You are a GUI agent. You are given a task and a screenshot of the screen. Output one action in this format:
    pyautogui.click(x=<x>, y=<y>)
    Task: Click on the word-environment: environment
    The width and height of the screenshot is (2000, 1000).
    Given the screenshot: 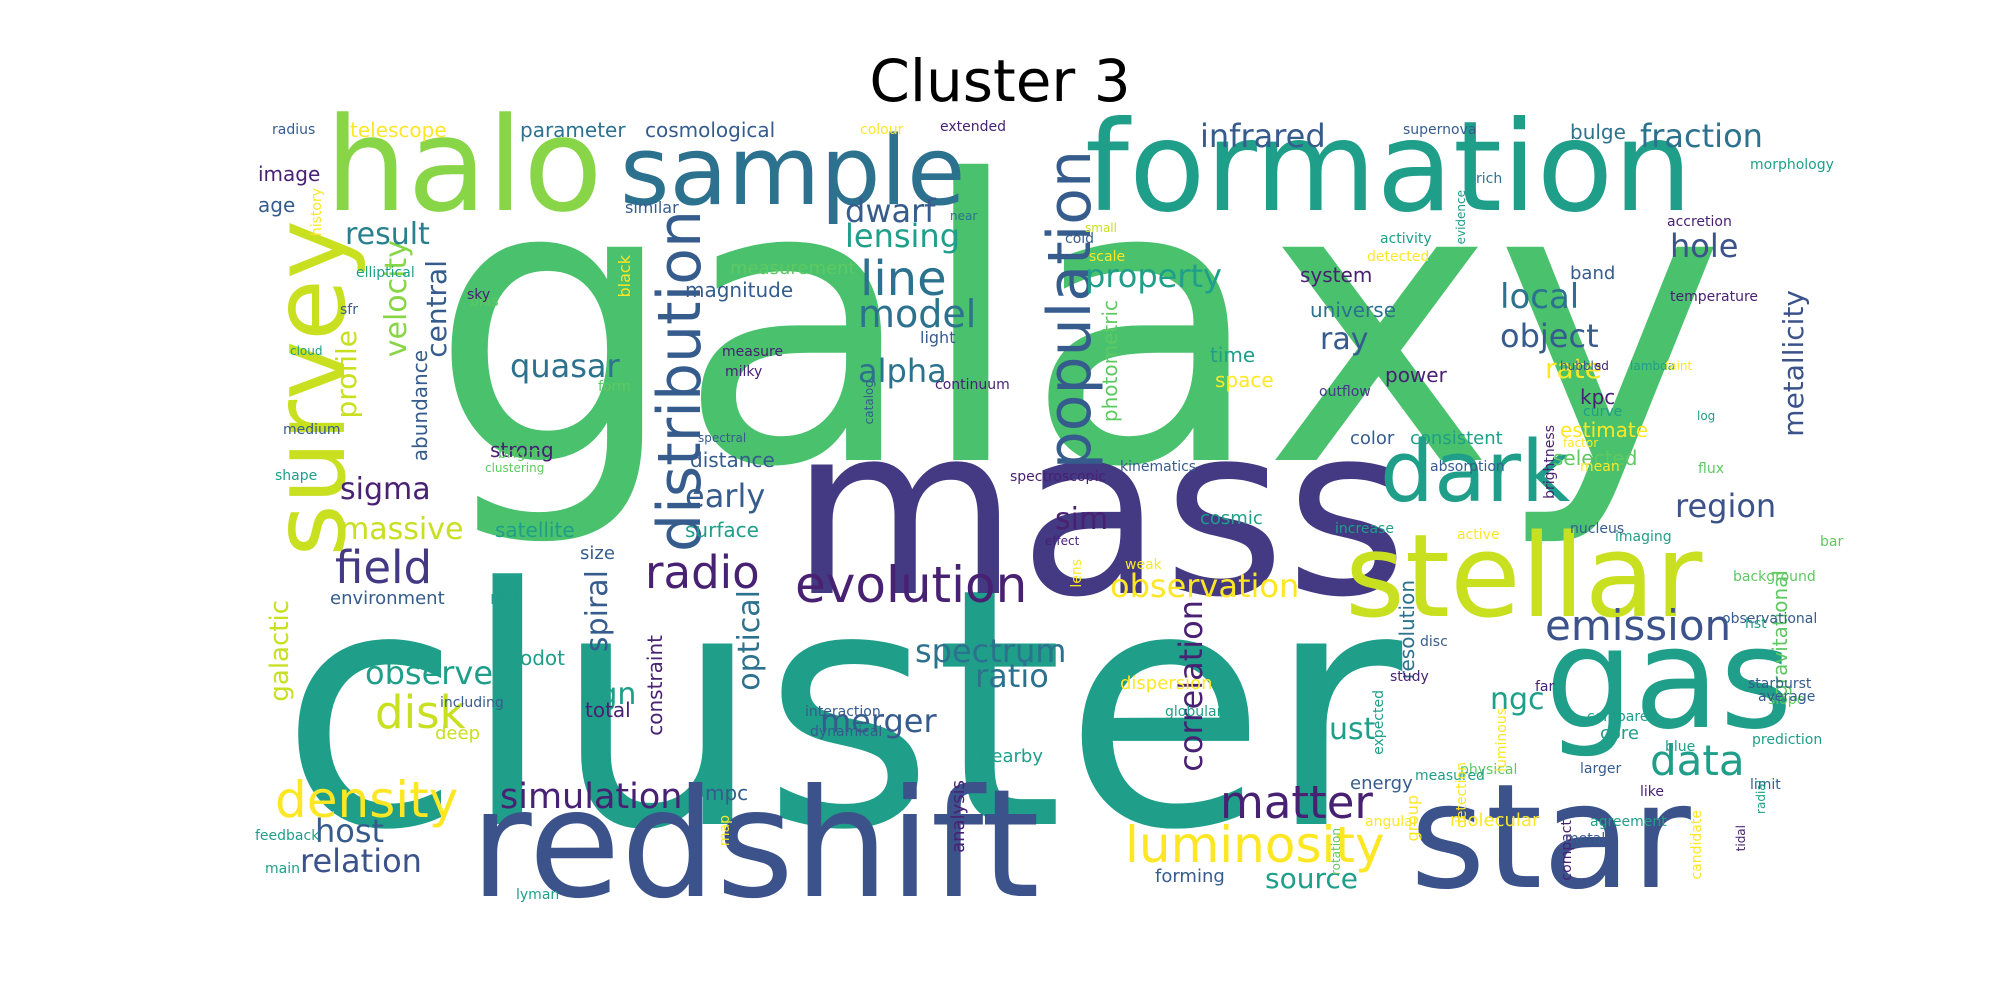 What is the action you would take?
    pyautogui.click(x=387, y=598)
    